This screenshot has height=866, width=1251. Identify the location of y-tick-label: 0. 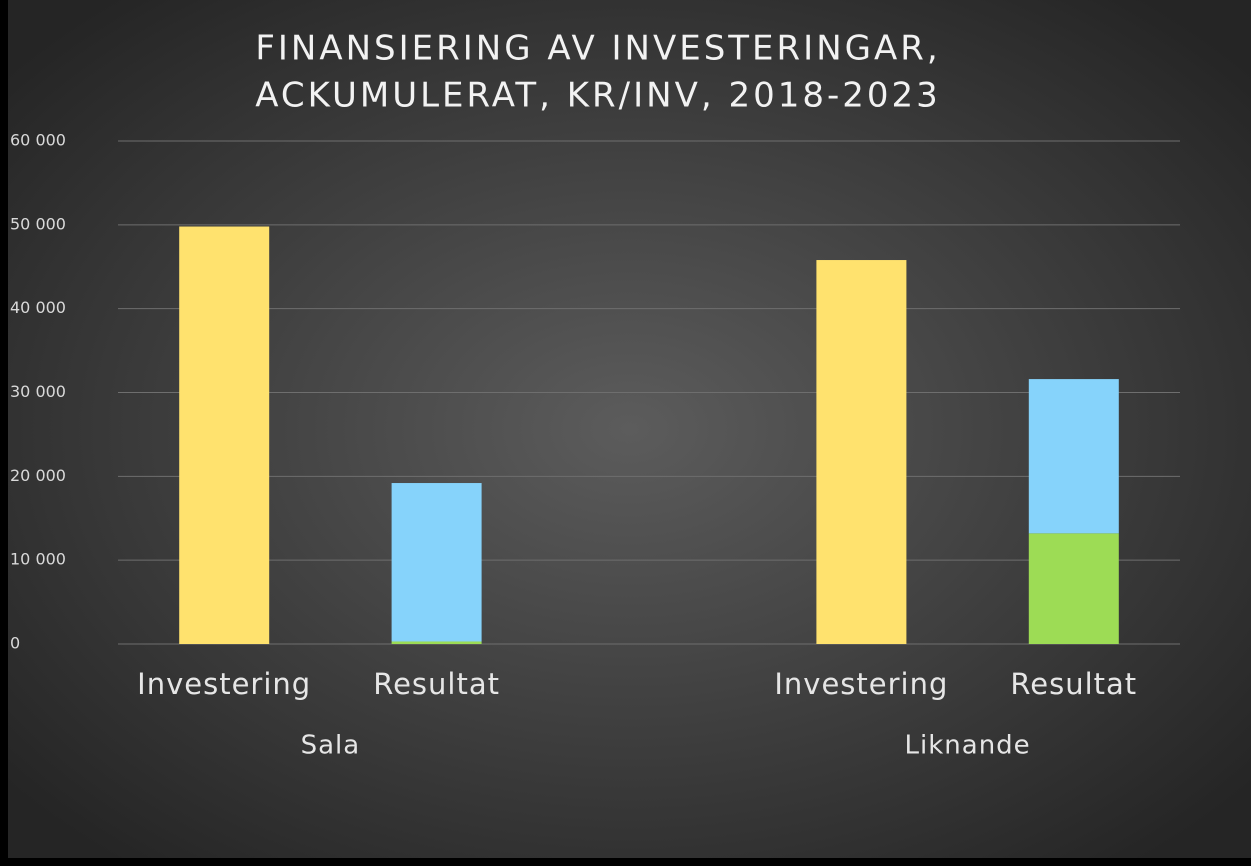
(15, 643).